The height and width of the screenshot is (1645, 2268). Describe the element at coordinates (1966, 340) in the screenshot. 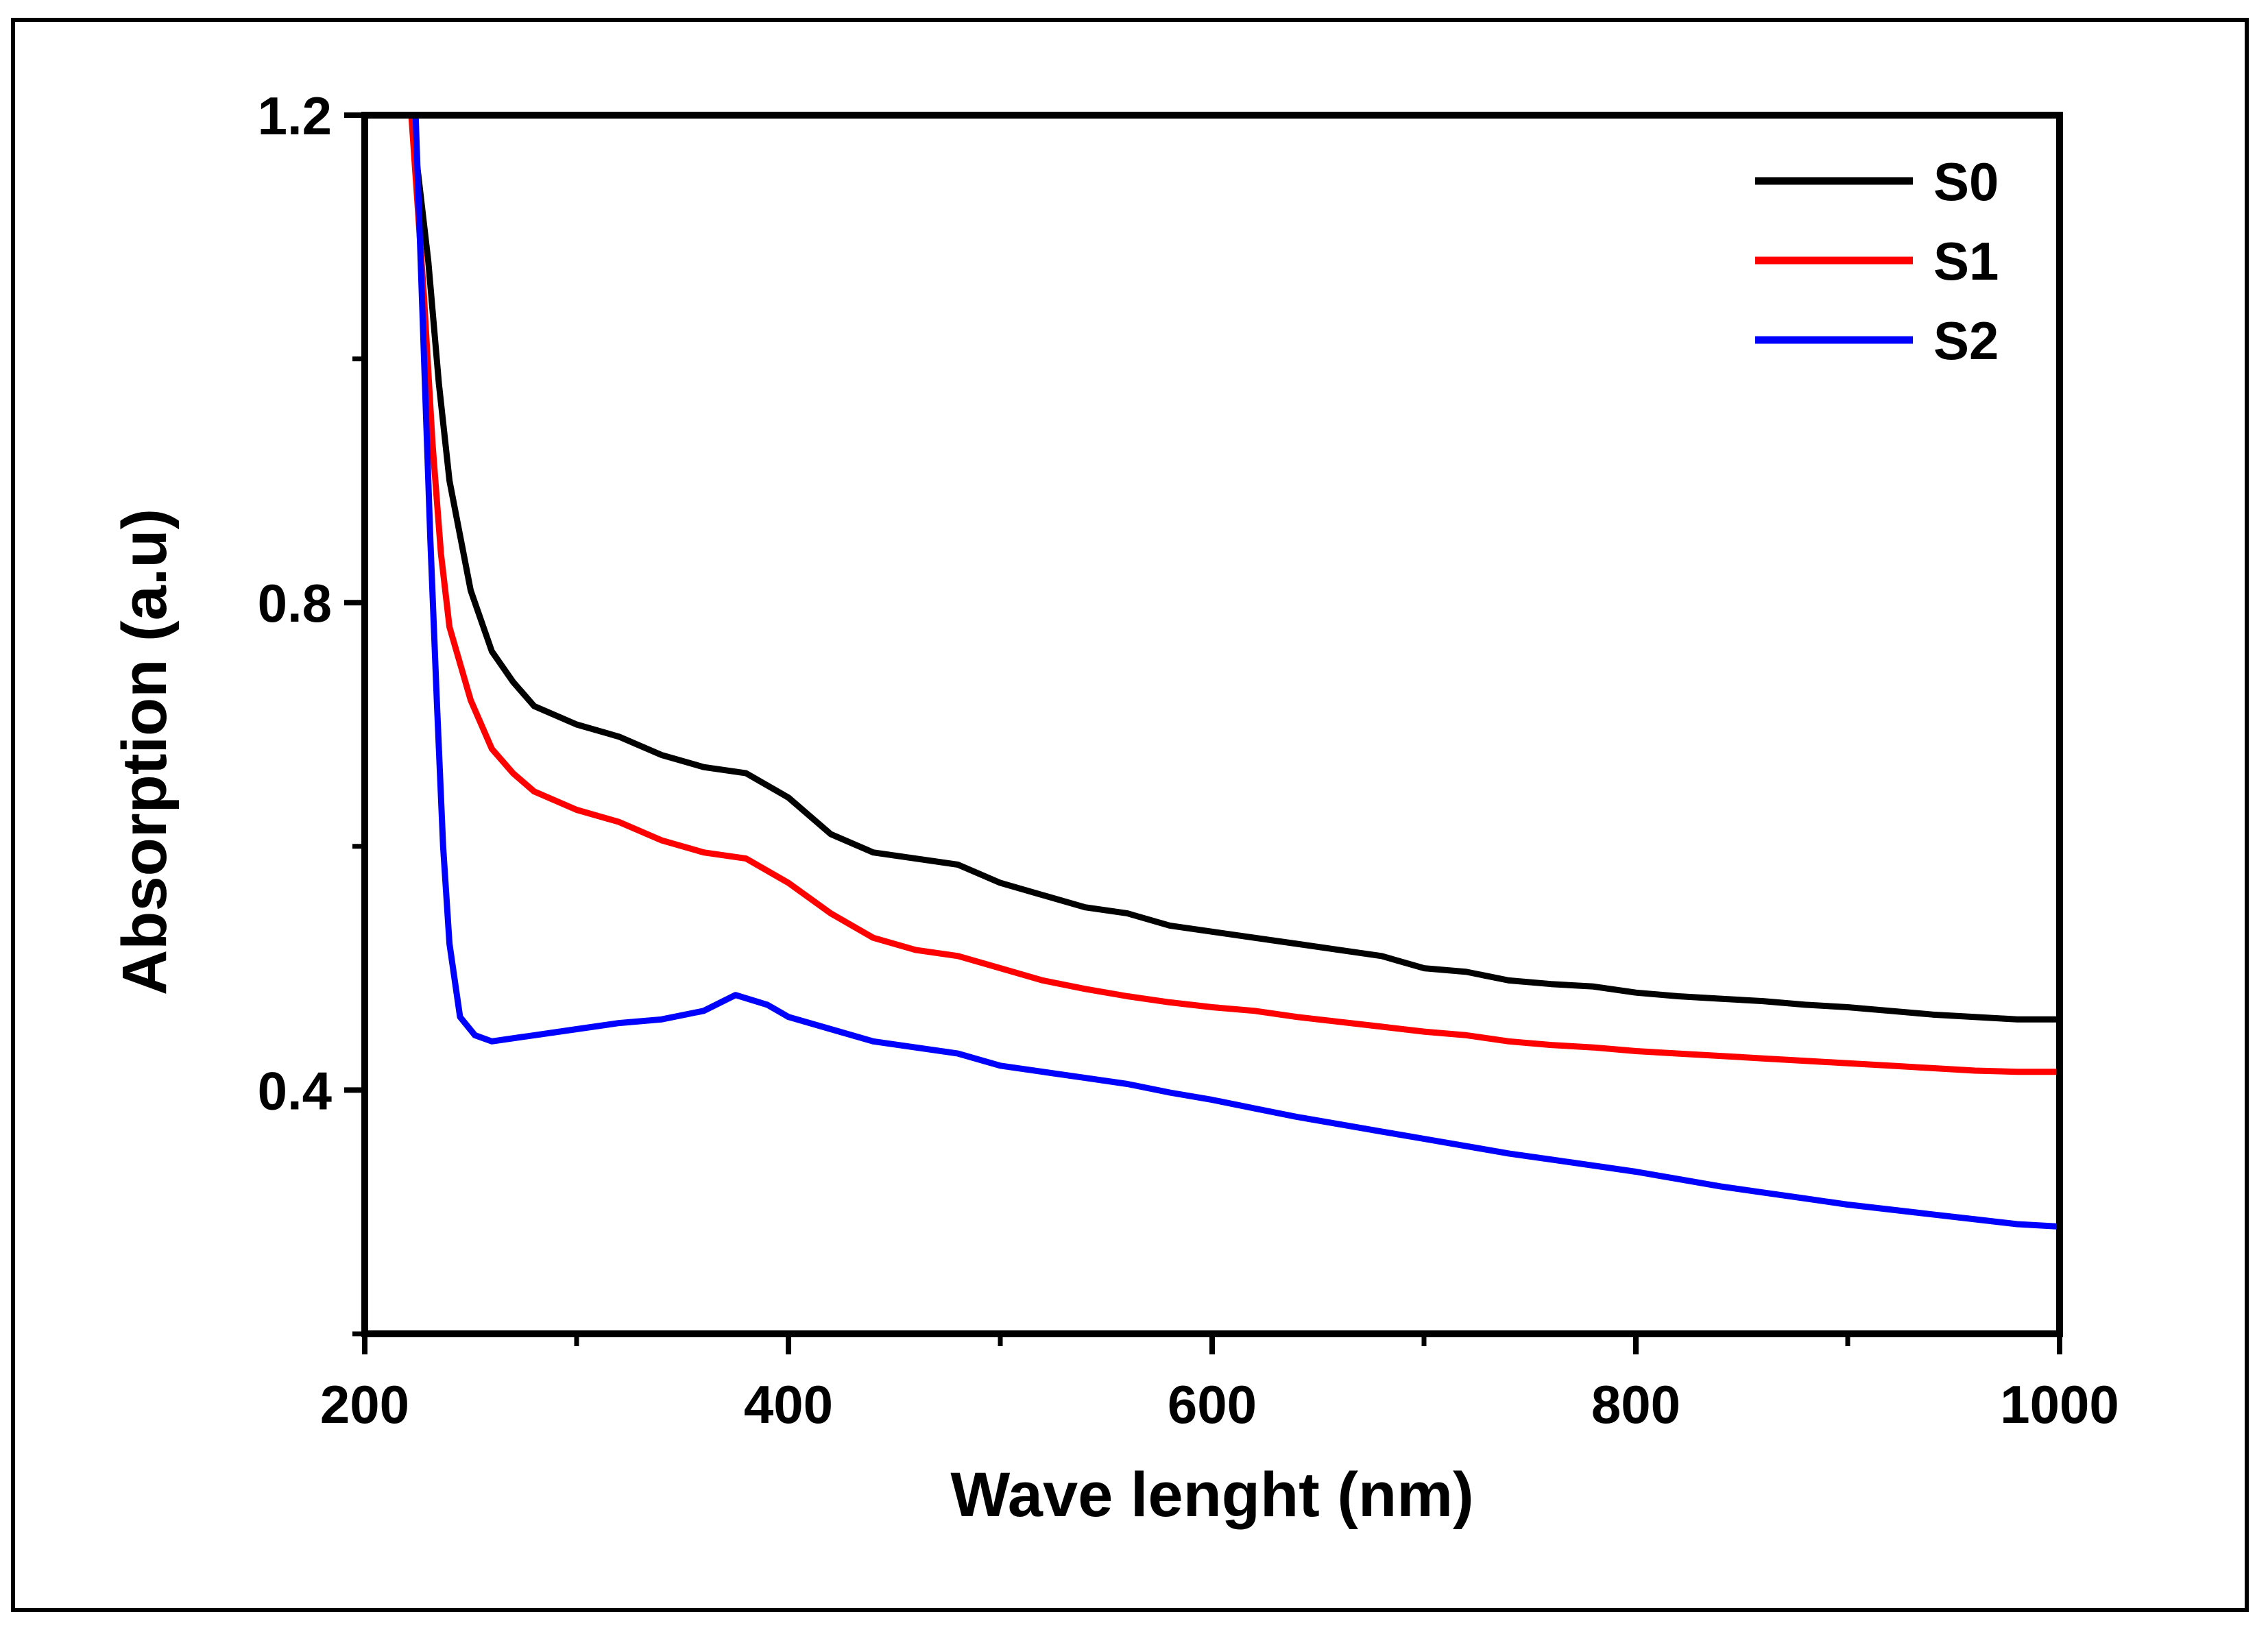

I see `legend-label-s2: S2` at that location.